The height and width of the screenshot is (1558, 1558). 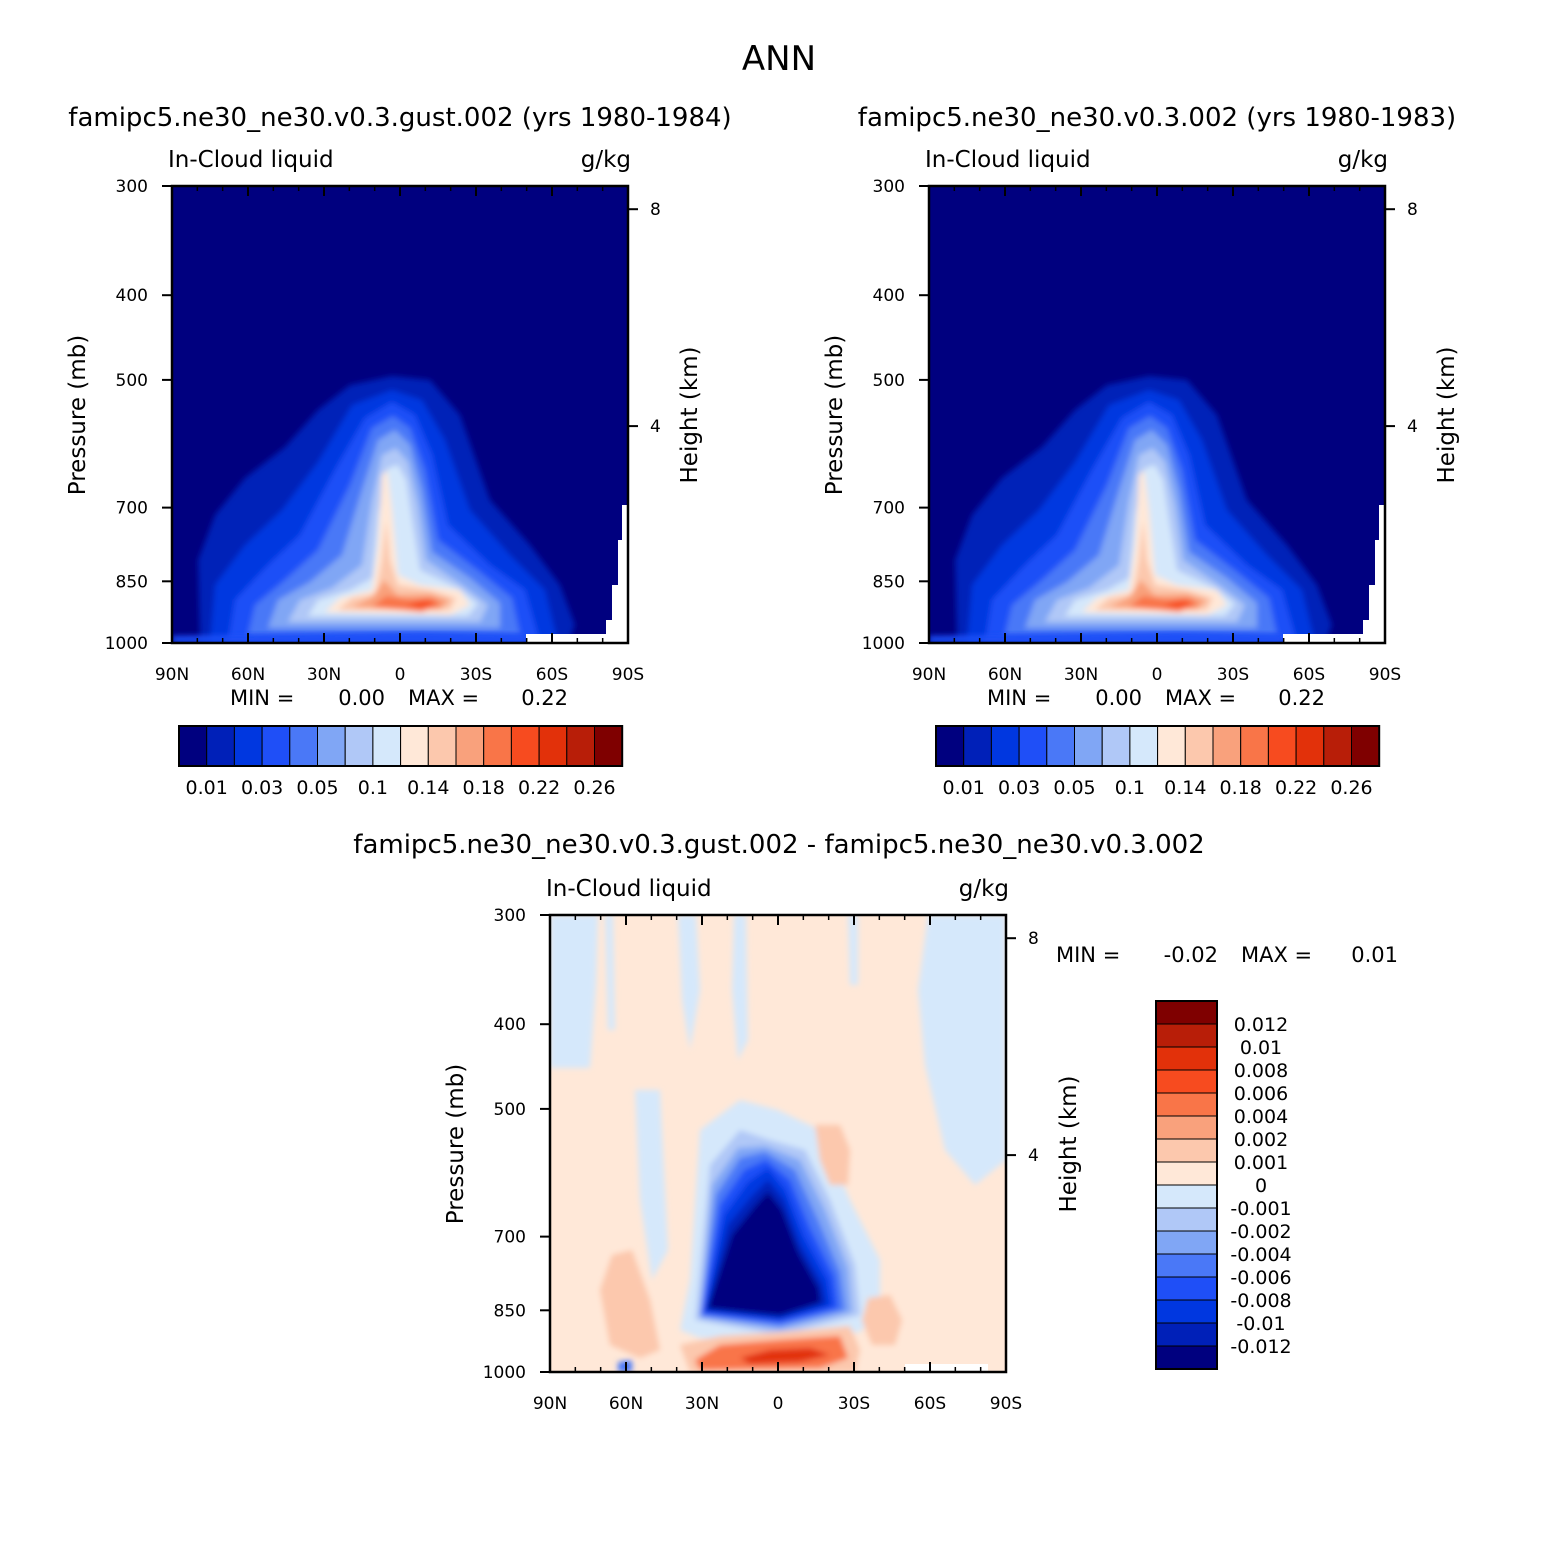 What do you see at coordinates (1260, 1301) in the screenshot?
I see `colorbar-label: -0.008` at bounding box center [1260, 1301].